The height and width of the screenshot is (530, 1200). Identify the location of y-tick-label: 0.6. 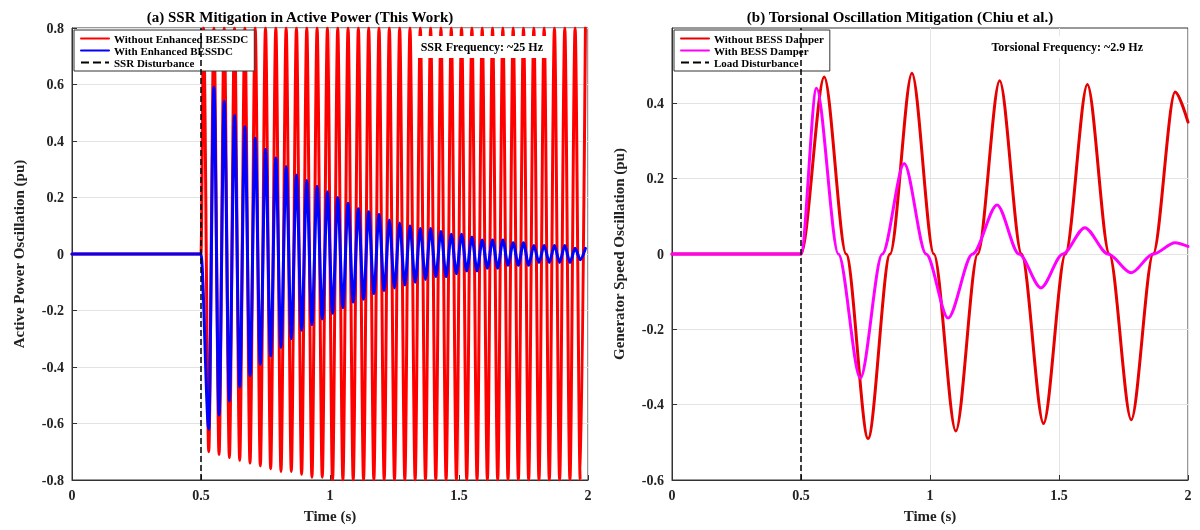
(55, 84).